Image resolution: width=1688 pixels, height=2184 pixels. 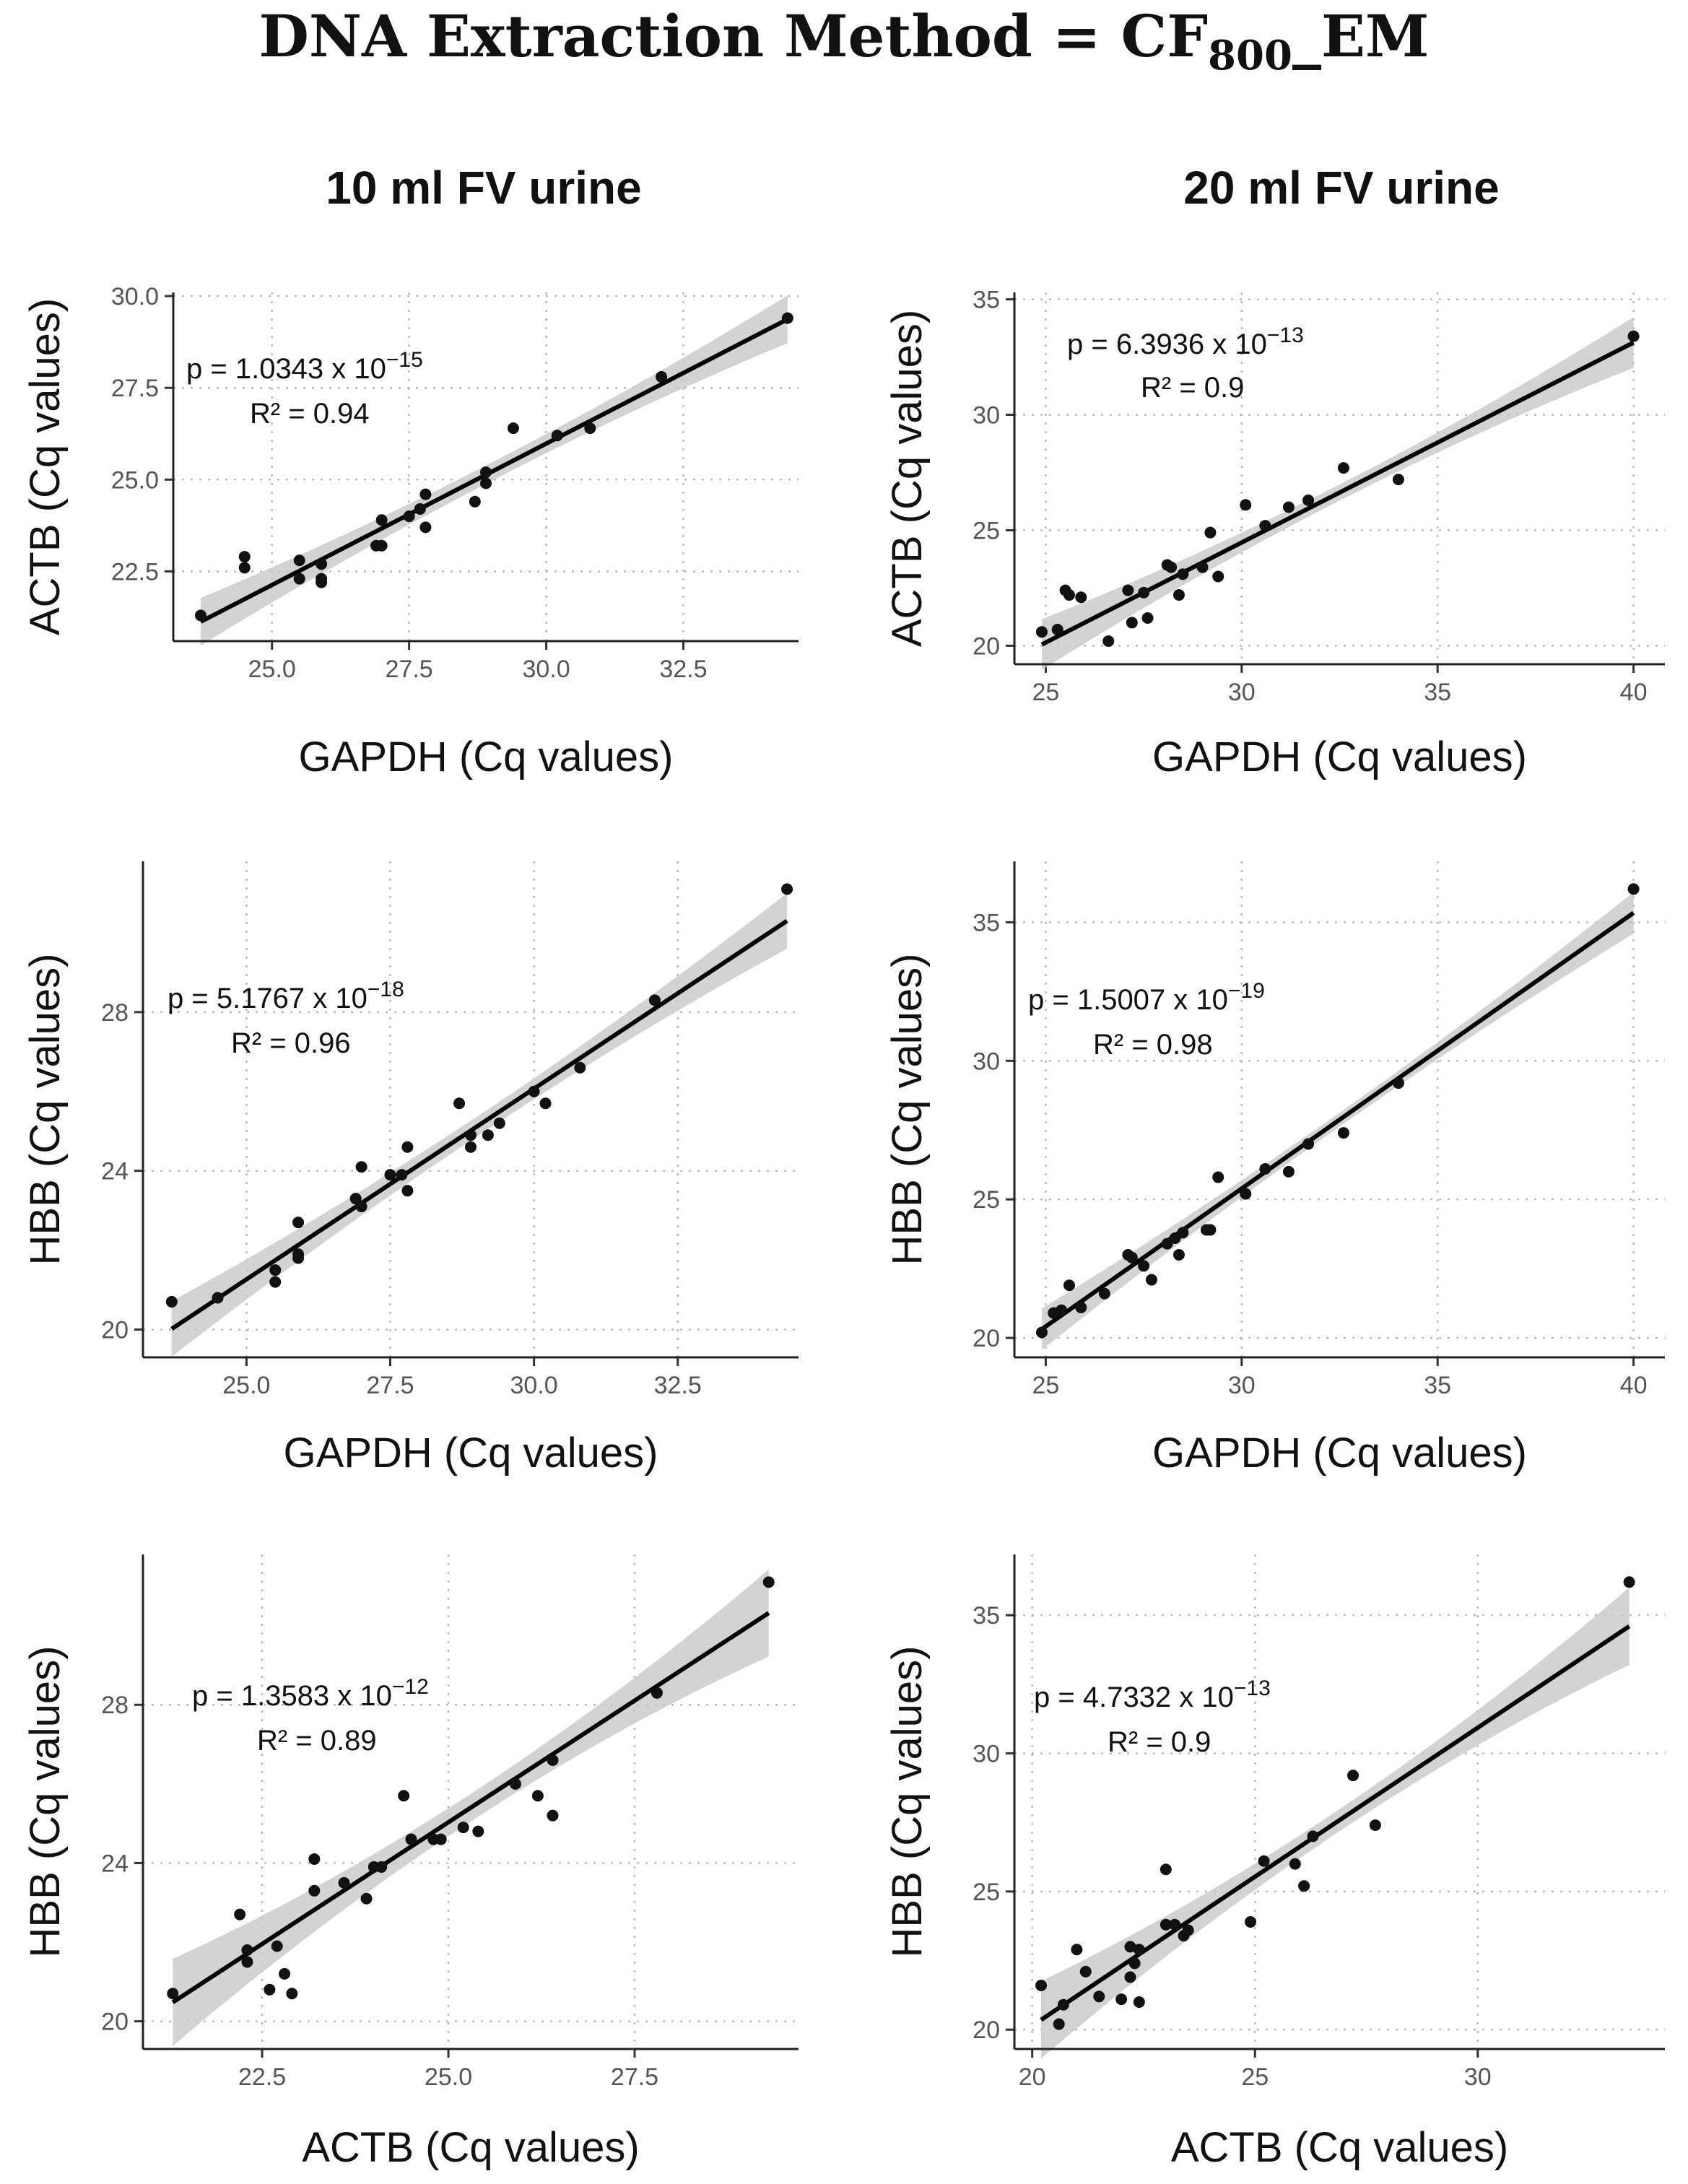 I want to click on p-value-exponent: −13, so click(x=1252, y=1688).